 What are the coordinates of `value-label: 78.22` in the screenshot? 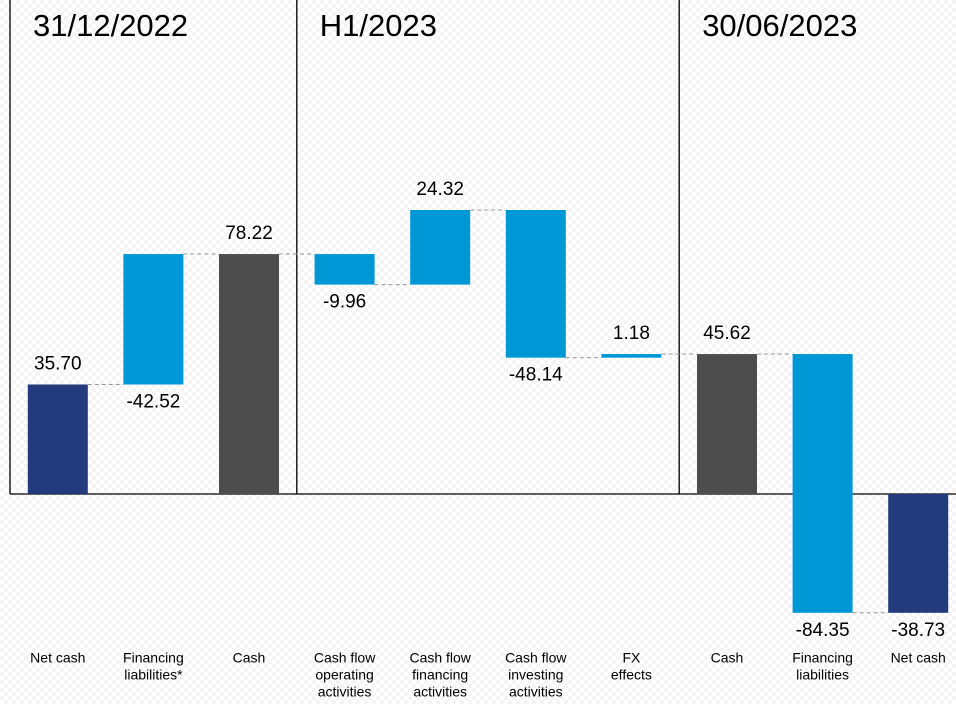 It's located at (249, 233).